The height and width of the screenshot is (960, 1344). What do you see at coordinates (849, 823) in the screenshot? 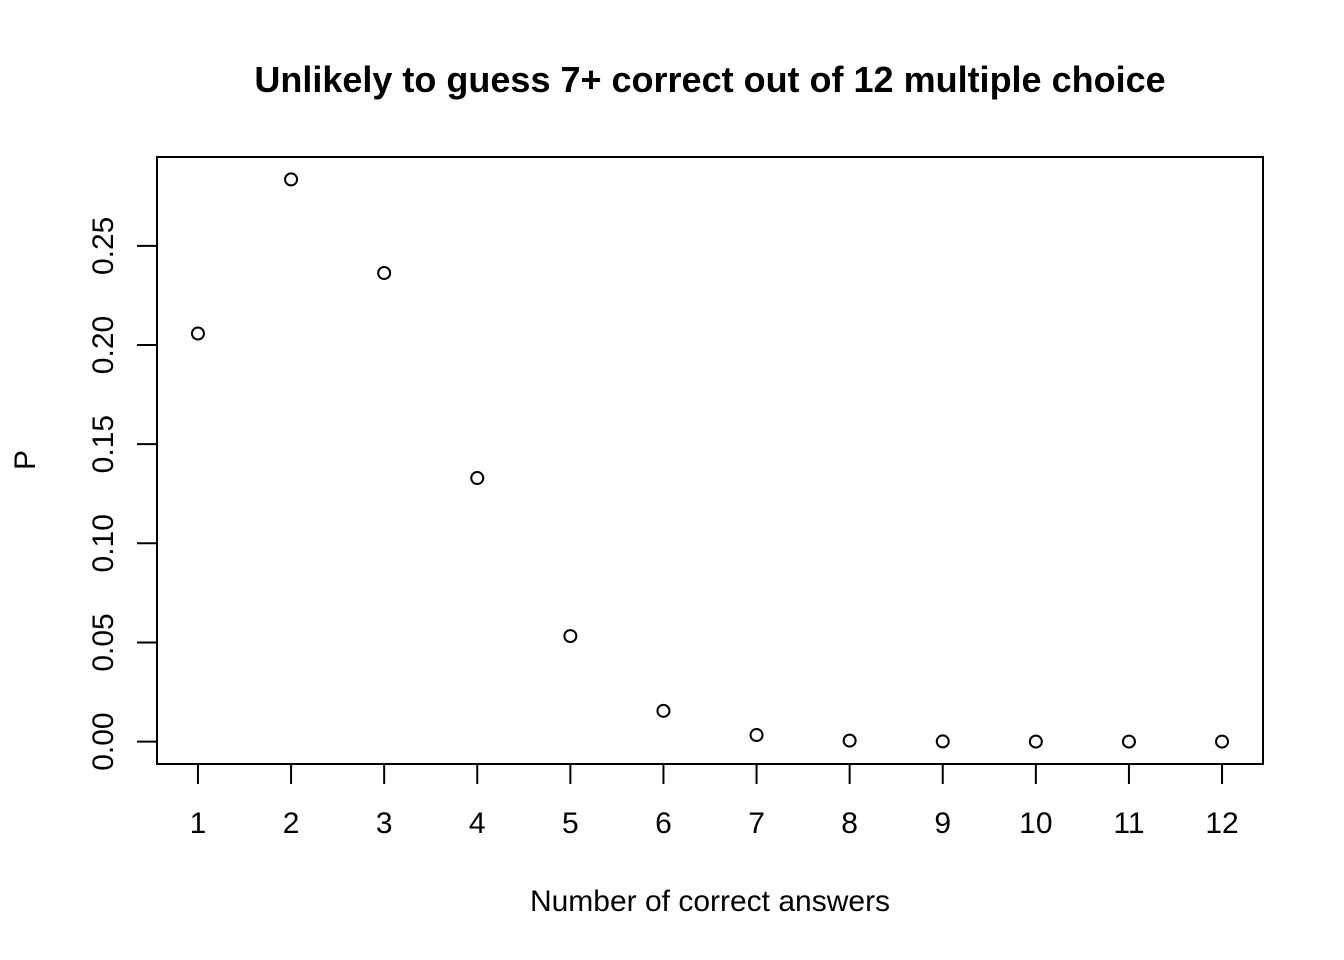
I see `x-tick-label: 8` at bounding box center [849, 823].